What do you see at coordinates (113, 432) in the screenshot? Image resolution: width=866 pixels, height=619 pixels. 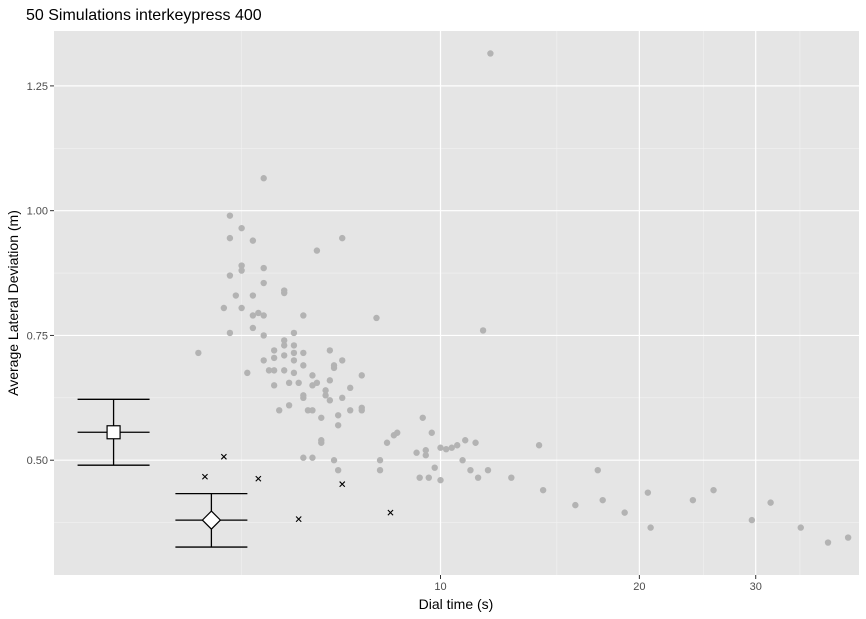 I see `summary-square` at bounding box center [113, 432].